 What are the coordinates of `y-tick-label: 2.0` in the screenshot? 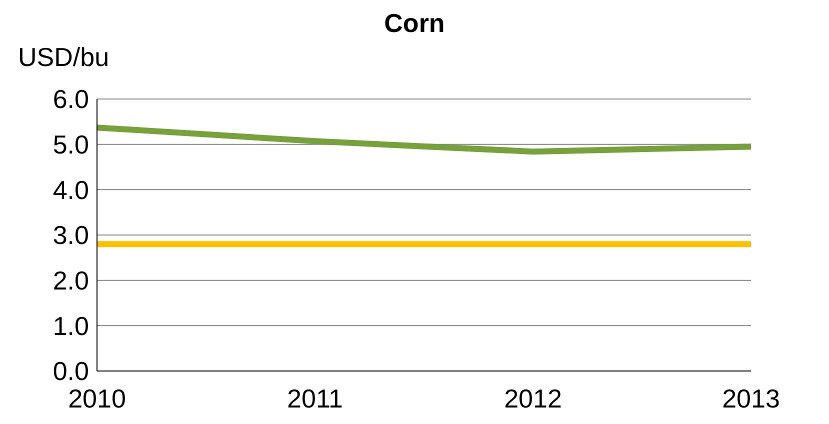 It's located at (70, 281).